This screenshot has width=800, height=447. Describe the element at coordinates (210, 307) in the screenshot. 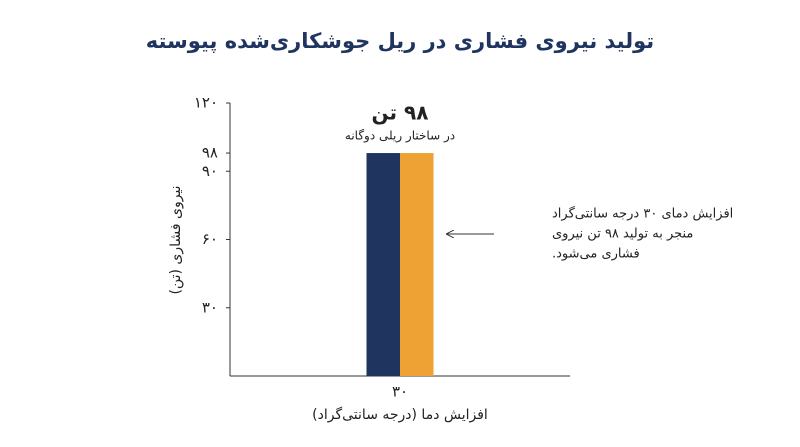

I see `y-tick-label: ۳۰` at that location.